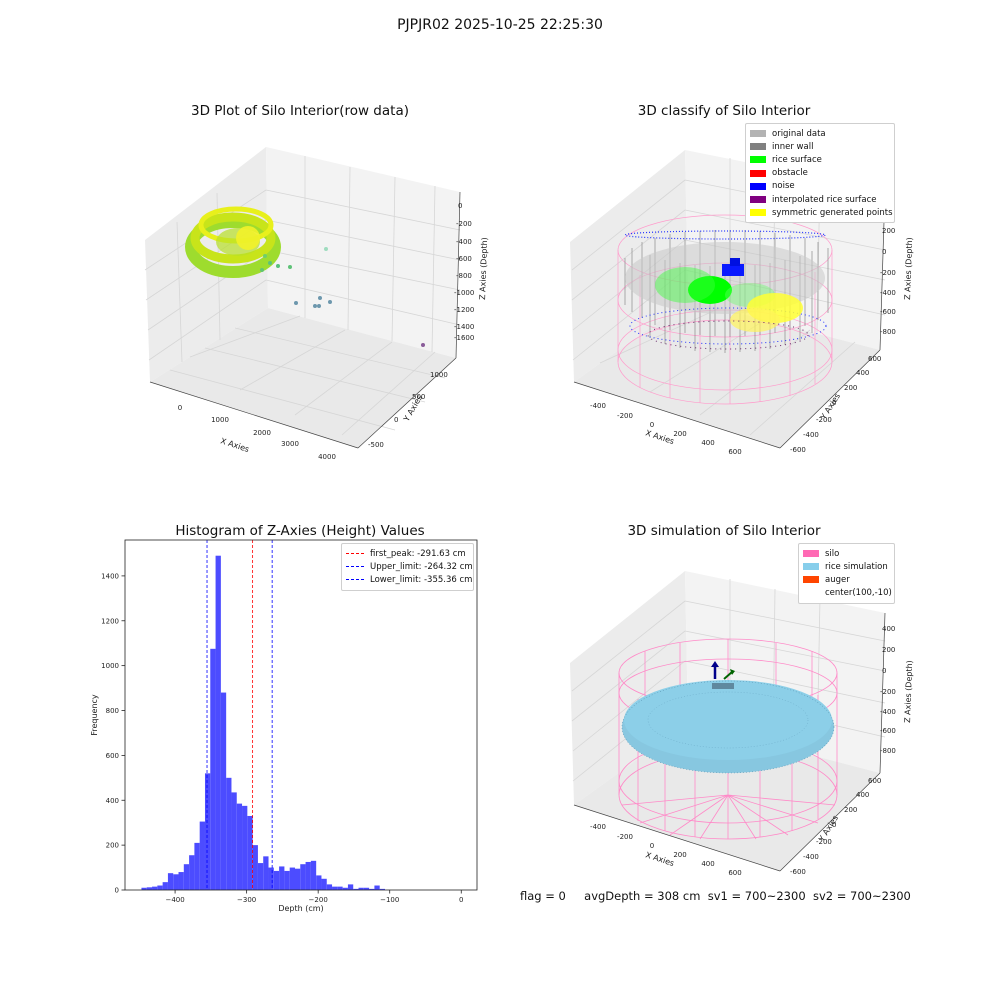 This screenshot has width=1000, height=1000. Describe the element at coordinates (679, 855) in the screenshot. I see `x-tick: 200` at that location.